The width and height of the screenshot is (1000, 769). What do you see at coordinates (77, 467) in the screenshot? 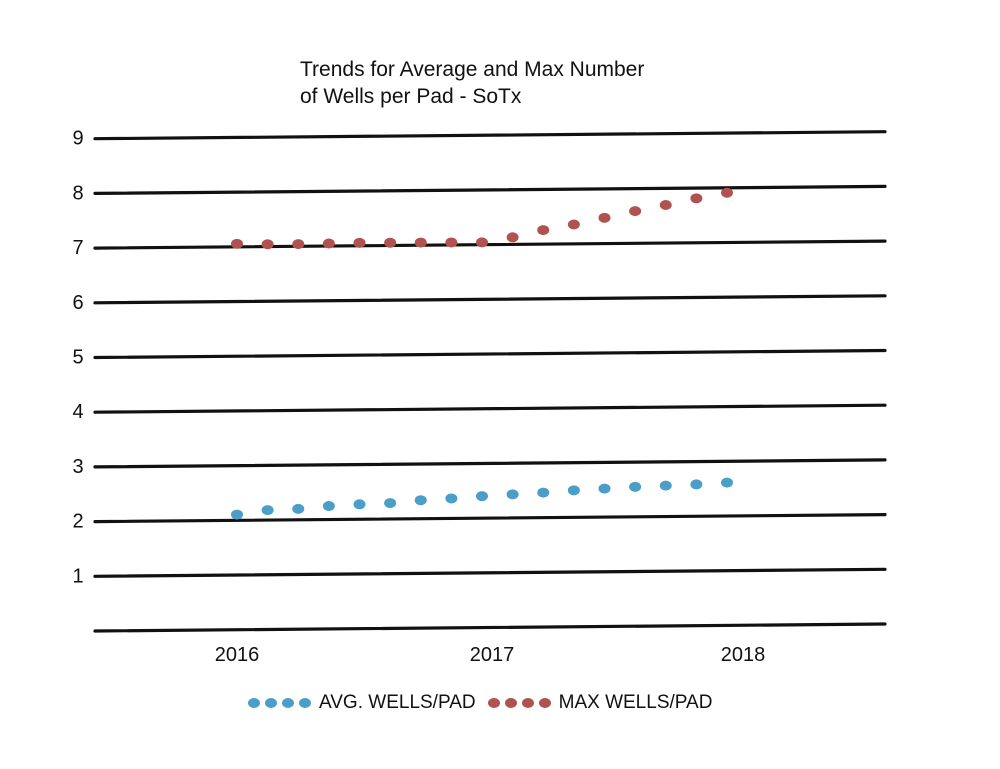
I see `y-tick-label: 3` at bounding box center [77, 467].